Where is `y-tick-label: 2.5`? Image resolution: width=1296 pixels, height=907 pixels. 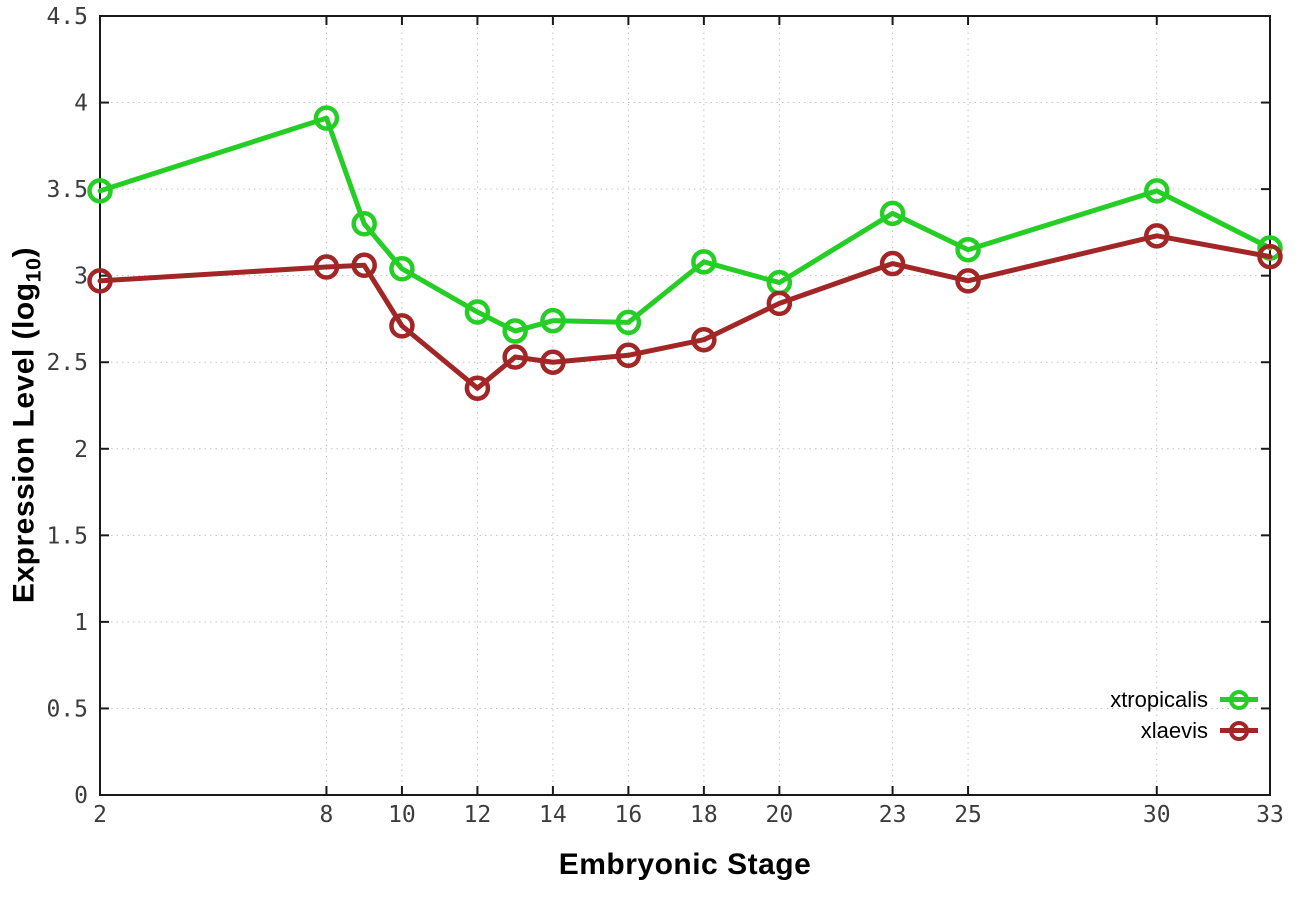
y-tick-label: 2.5 is located at coordinates (67, 363).